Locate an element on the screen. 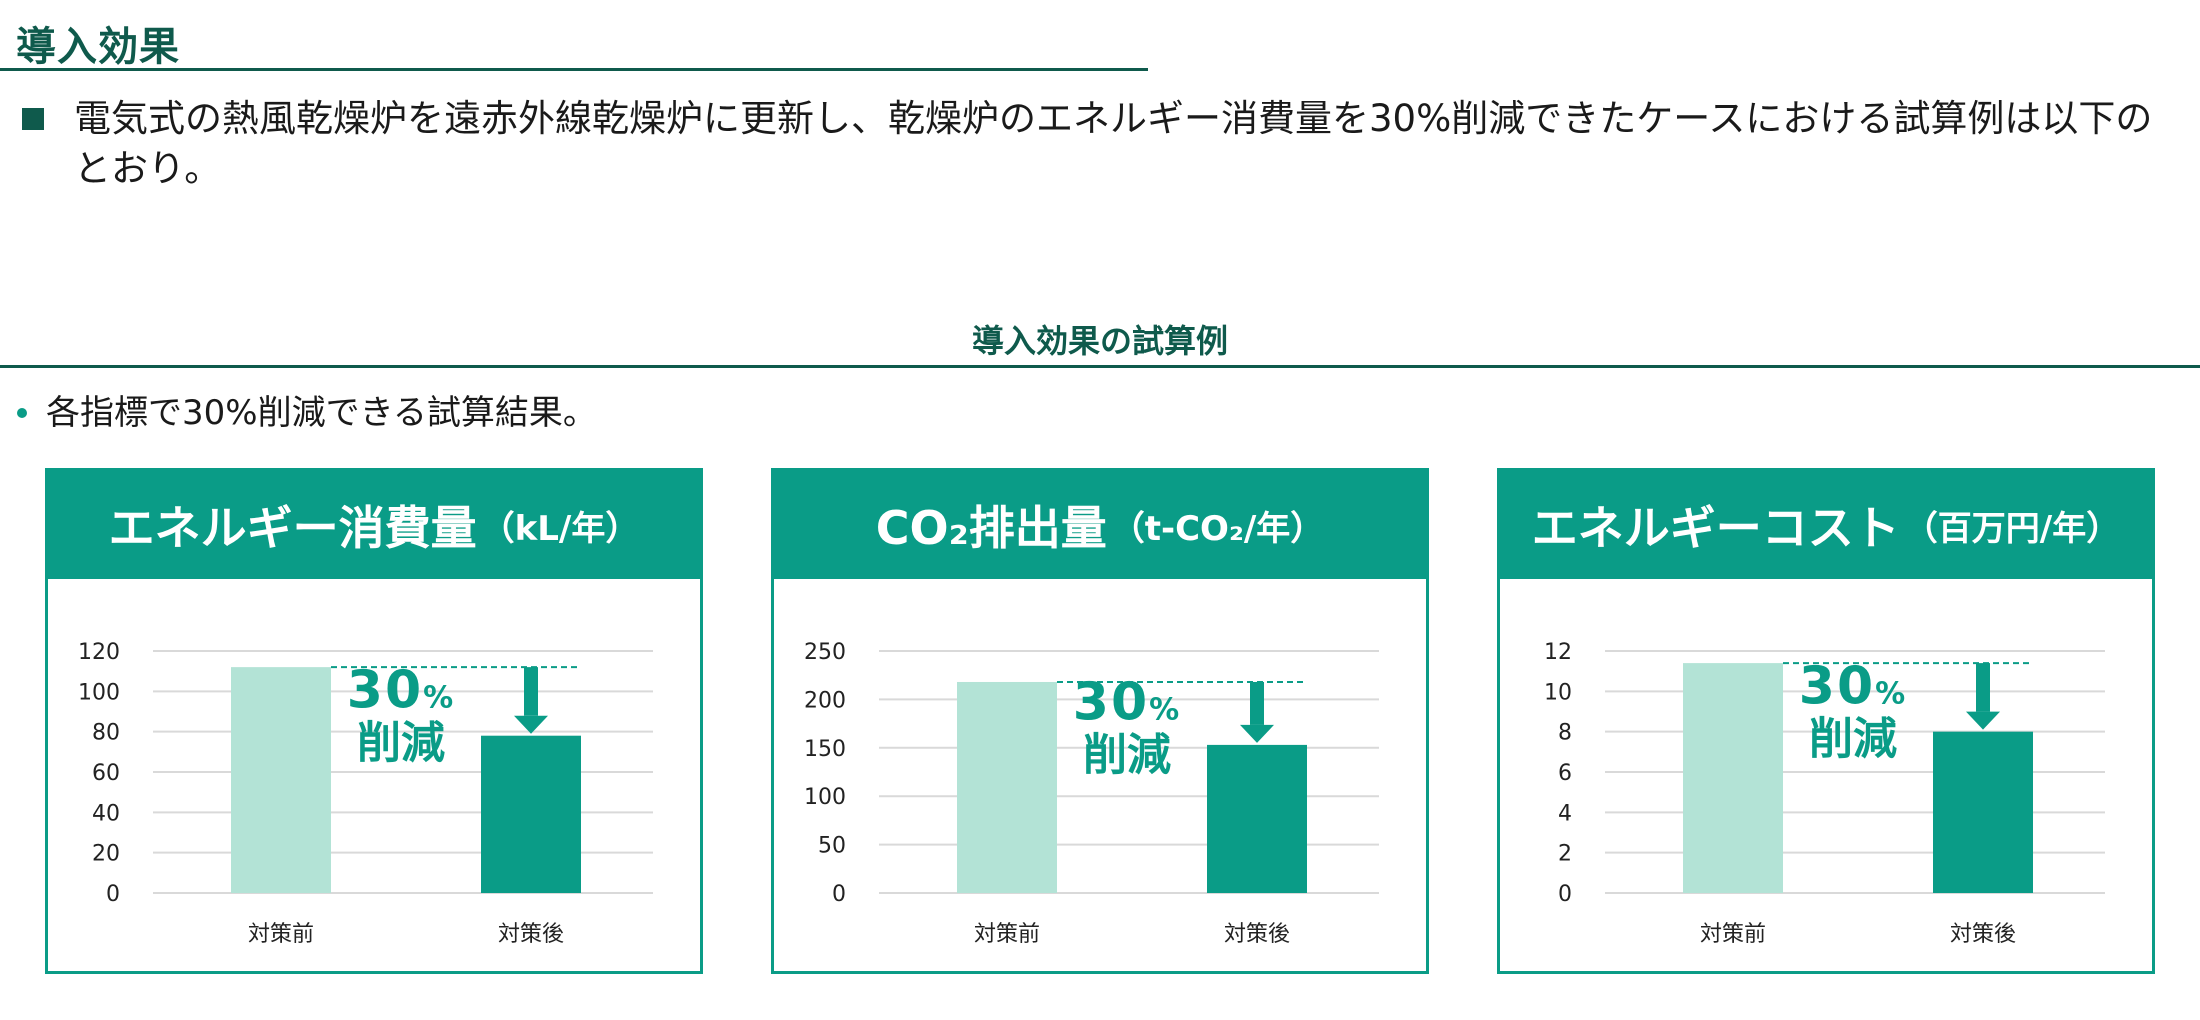 Image resolution: width=2200 pixels, height=1020 pixels. title-rule is located at coordinates (574, 69).